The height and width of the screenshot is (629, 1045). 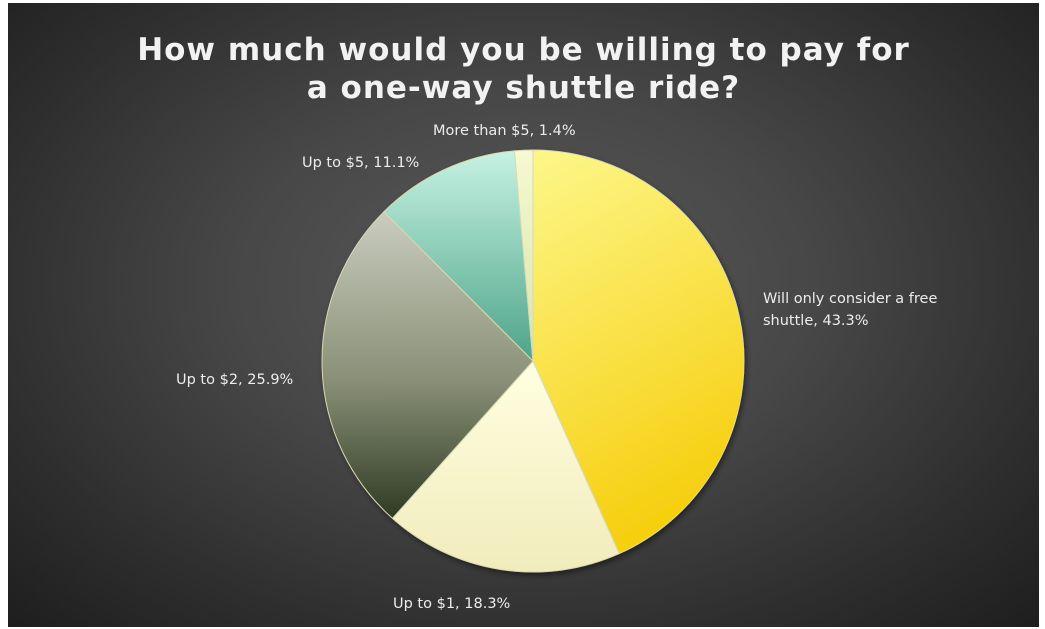 What do you see at coordinates (451, 604) in the screenshot?
I see `data-label-up-to-1: Up to $1, 18.3%` at bounding box center [451, 604].